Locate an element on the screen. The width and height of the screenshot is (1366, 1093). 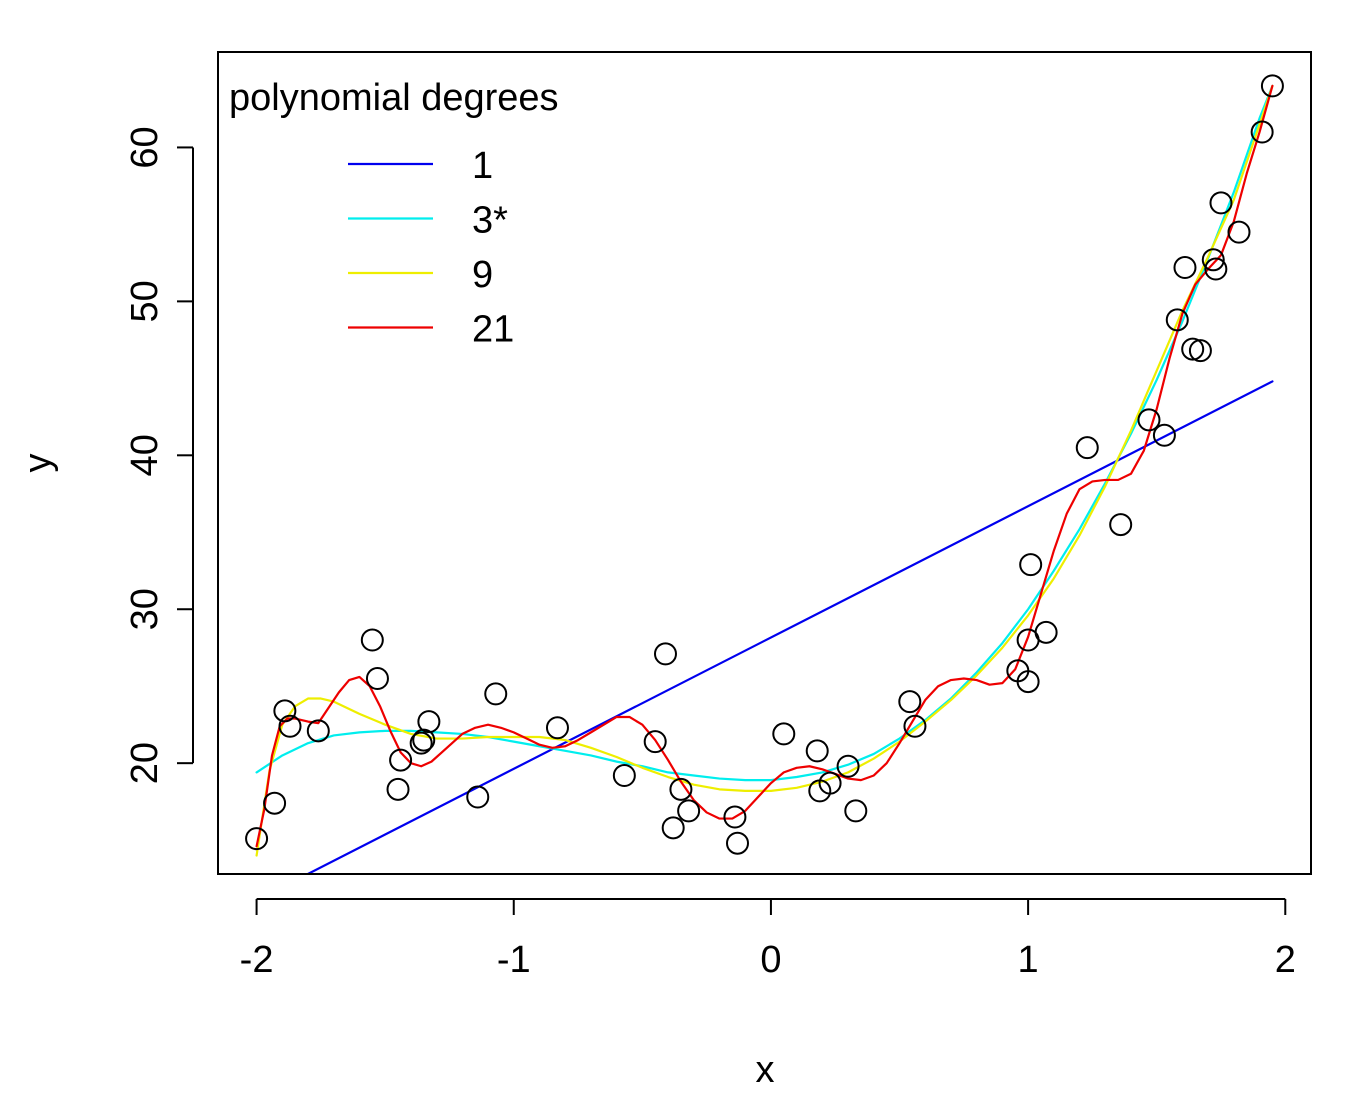
y-tick-label: 60 is located at coordinates (145, 147).